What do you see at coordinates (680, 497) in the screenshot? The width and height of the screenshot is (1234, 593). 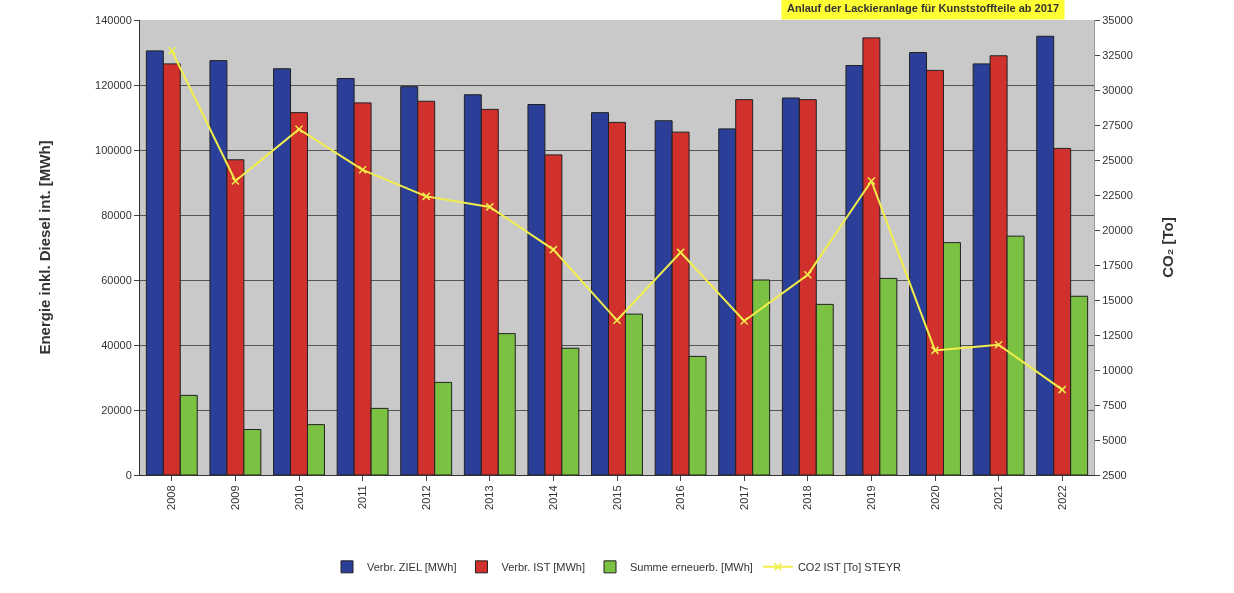 I see `x-tick-label: 2016` at bounding box center [680, 497].